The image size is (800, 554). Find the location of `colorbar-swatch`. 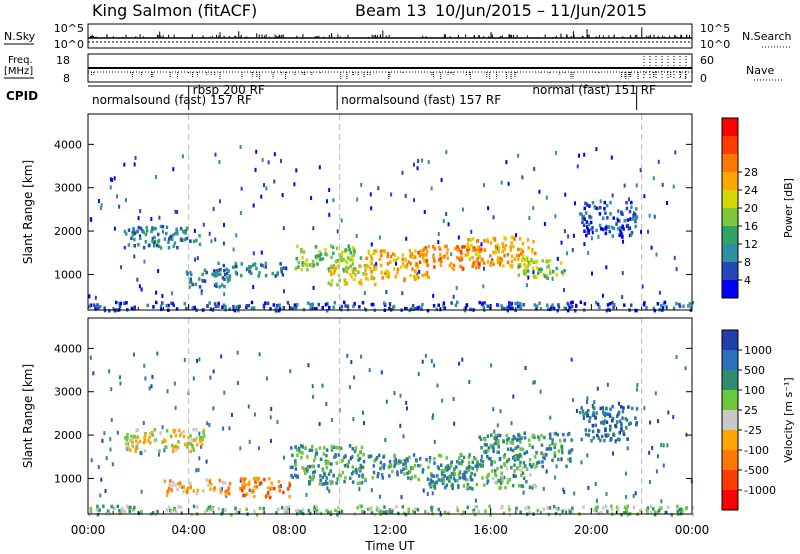

colorbar-swatch is located at coordinates (730, 289).